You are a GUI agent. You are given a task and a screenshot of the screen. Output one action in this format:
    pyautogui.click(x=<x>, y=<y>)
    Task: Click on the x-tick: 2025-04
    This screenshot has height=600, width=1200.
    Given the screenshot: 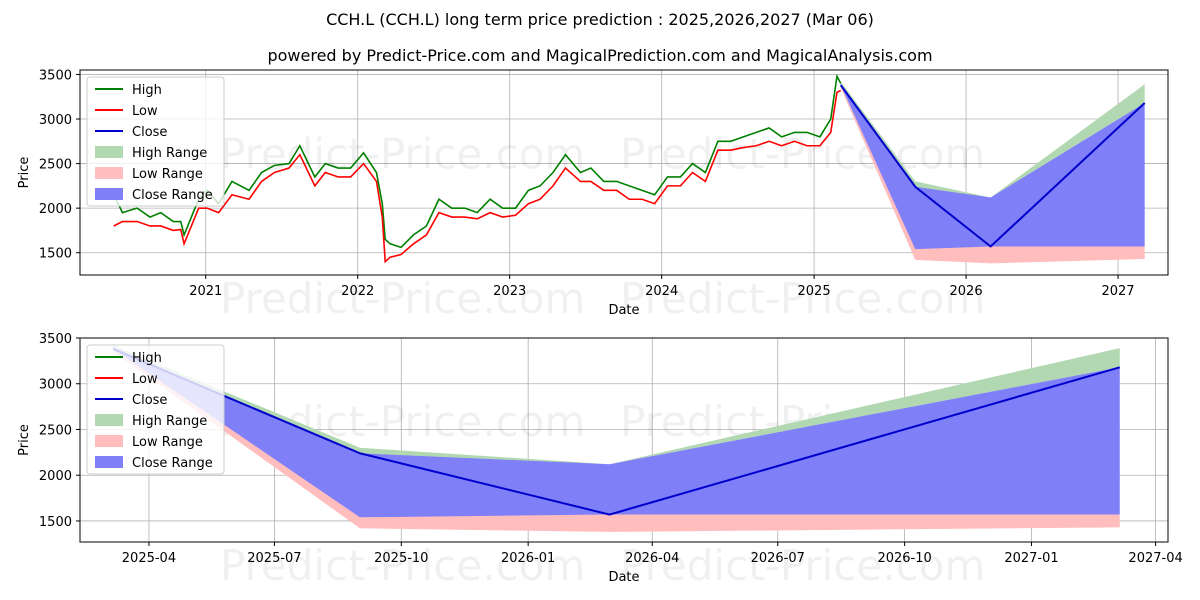 What is the action you would take?
    pyautogui.click(x=149, y=554)
    